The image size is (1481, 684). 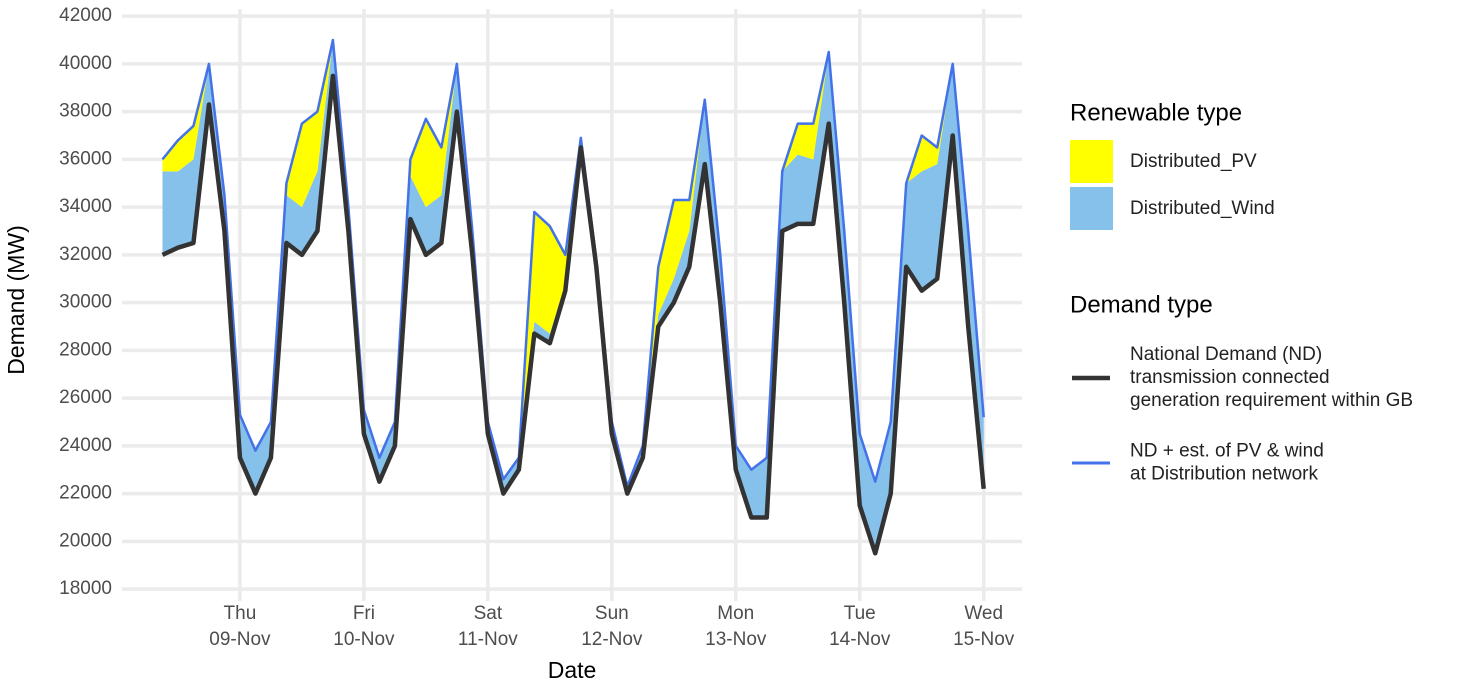 I want to click on y-tick-label: 32000, so click(x=85, y=254).